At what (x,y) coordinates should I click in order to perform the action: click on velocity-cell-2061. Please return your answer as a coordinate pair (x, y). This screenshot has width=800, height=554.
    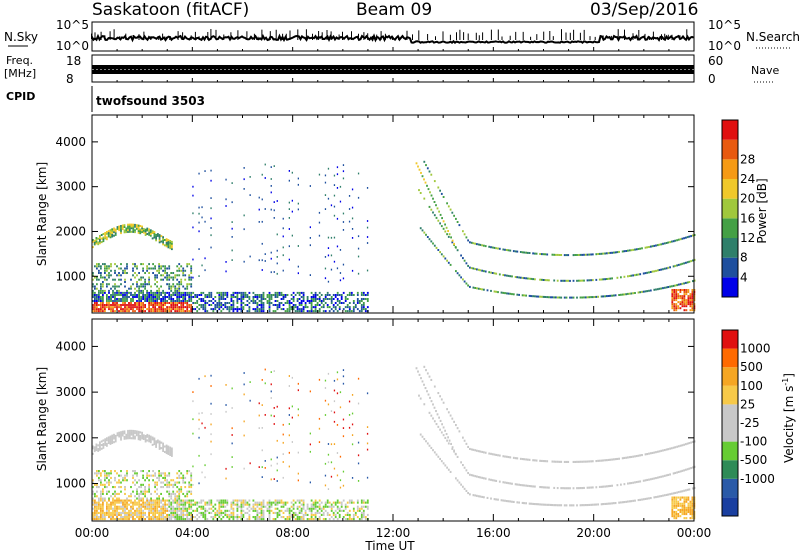
    Looking at the image, I should click on (690, 509).